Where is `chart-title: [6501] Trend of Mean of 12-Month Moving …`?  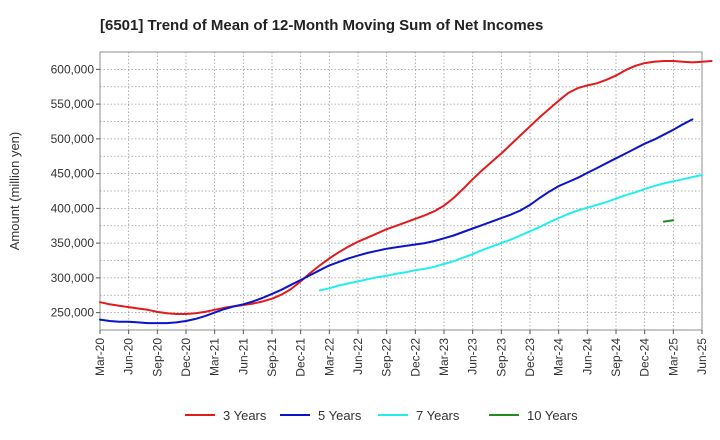 chart-title: [6501] Trend of Mean of 12-Month Moving … is located at coordinates (321, 25).